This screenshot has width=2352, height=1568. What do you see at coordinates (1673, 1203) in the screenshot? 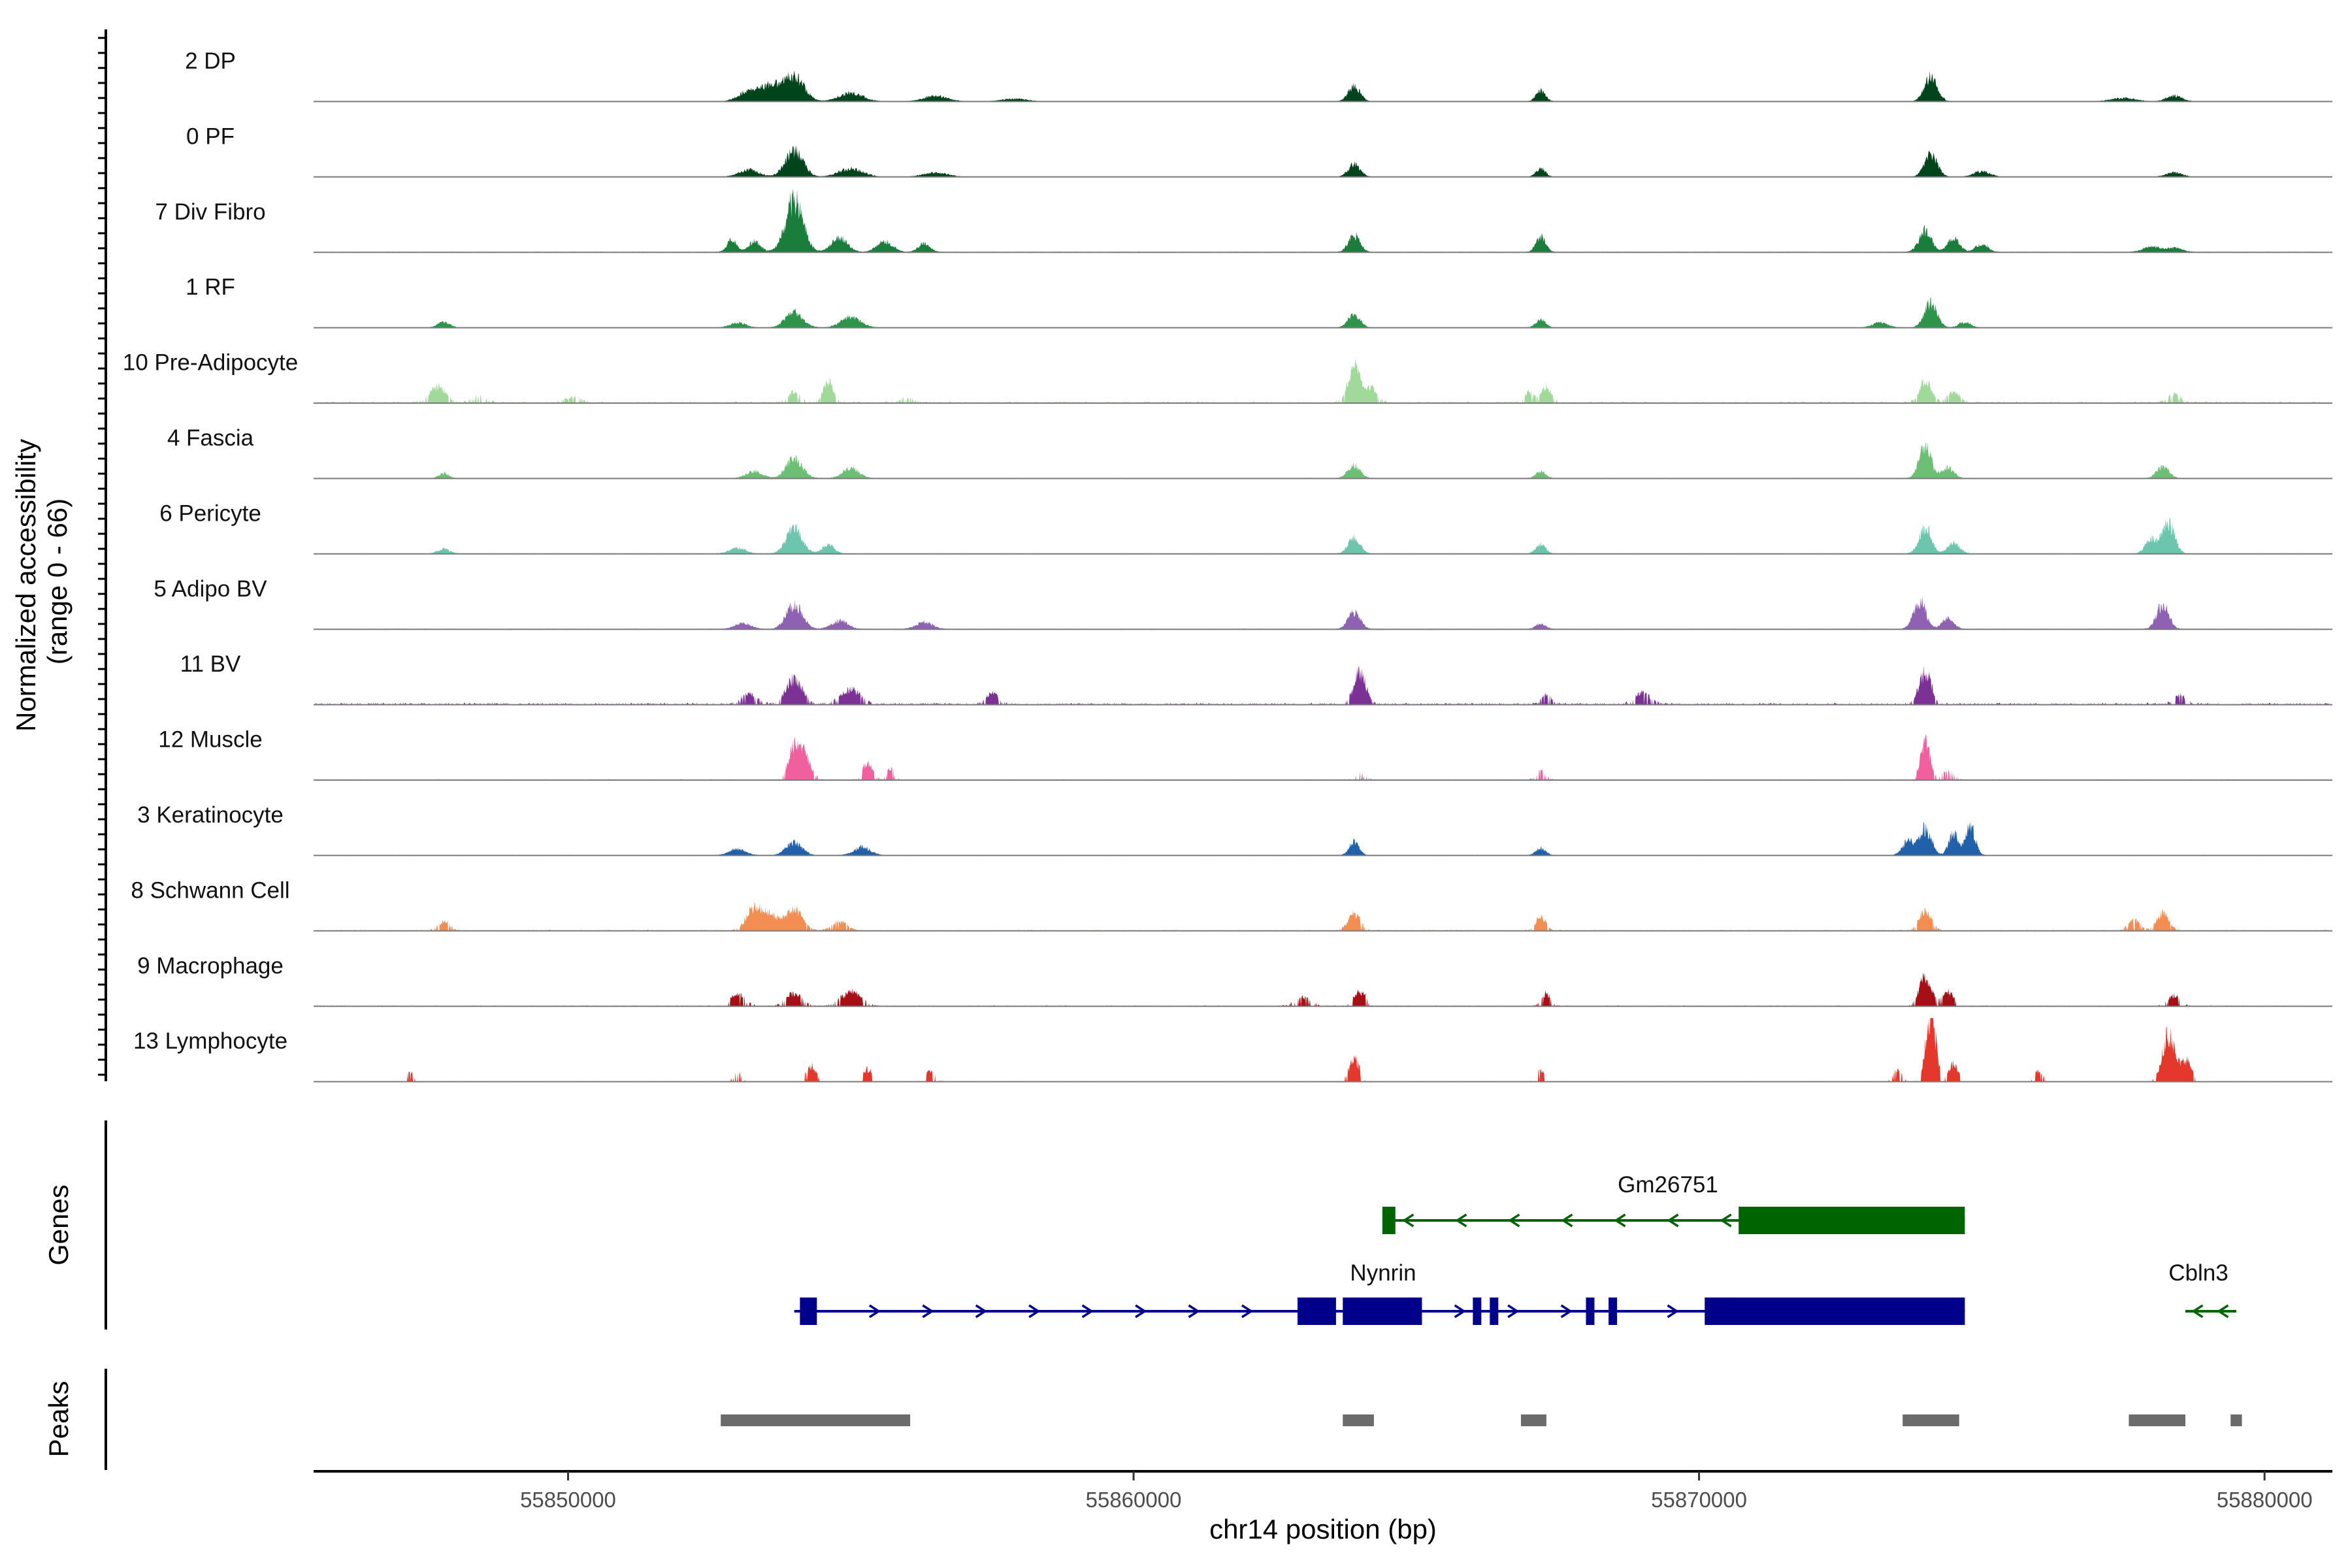
I see `gene-model: Gm26751` at bounding box center [1673, 1203].